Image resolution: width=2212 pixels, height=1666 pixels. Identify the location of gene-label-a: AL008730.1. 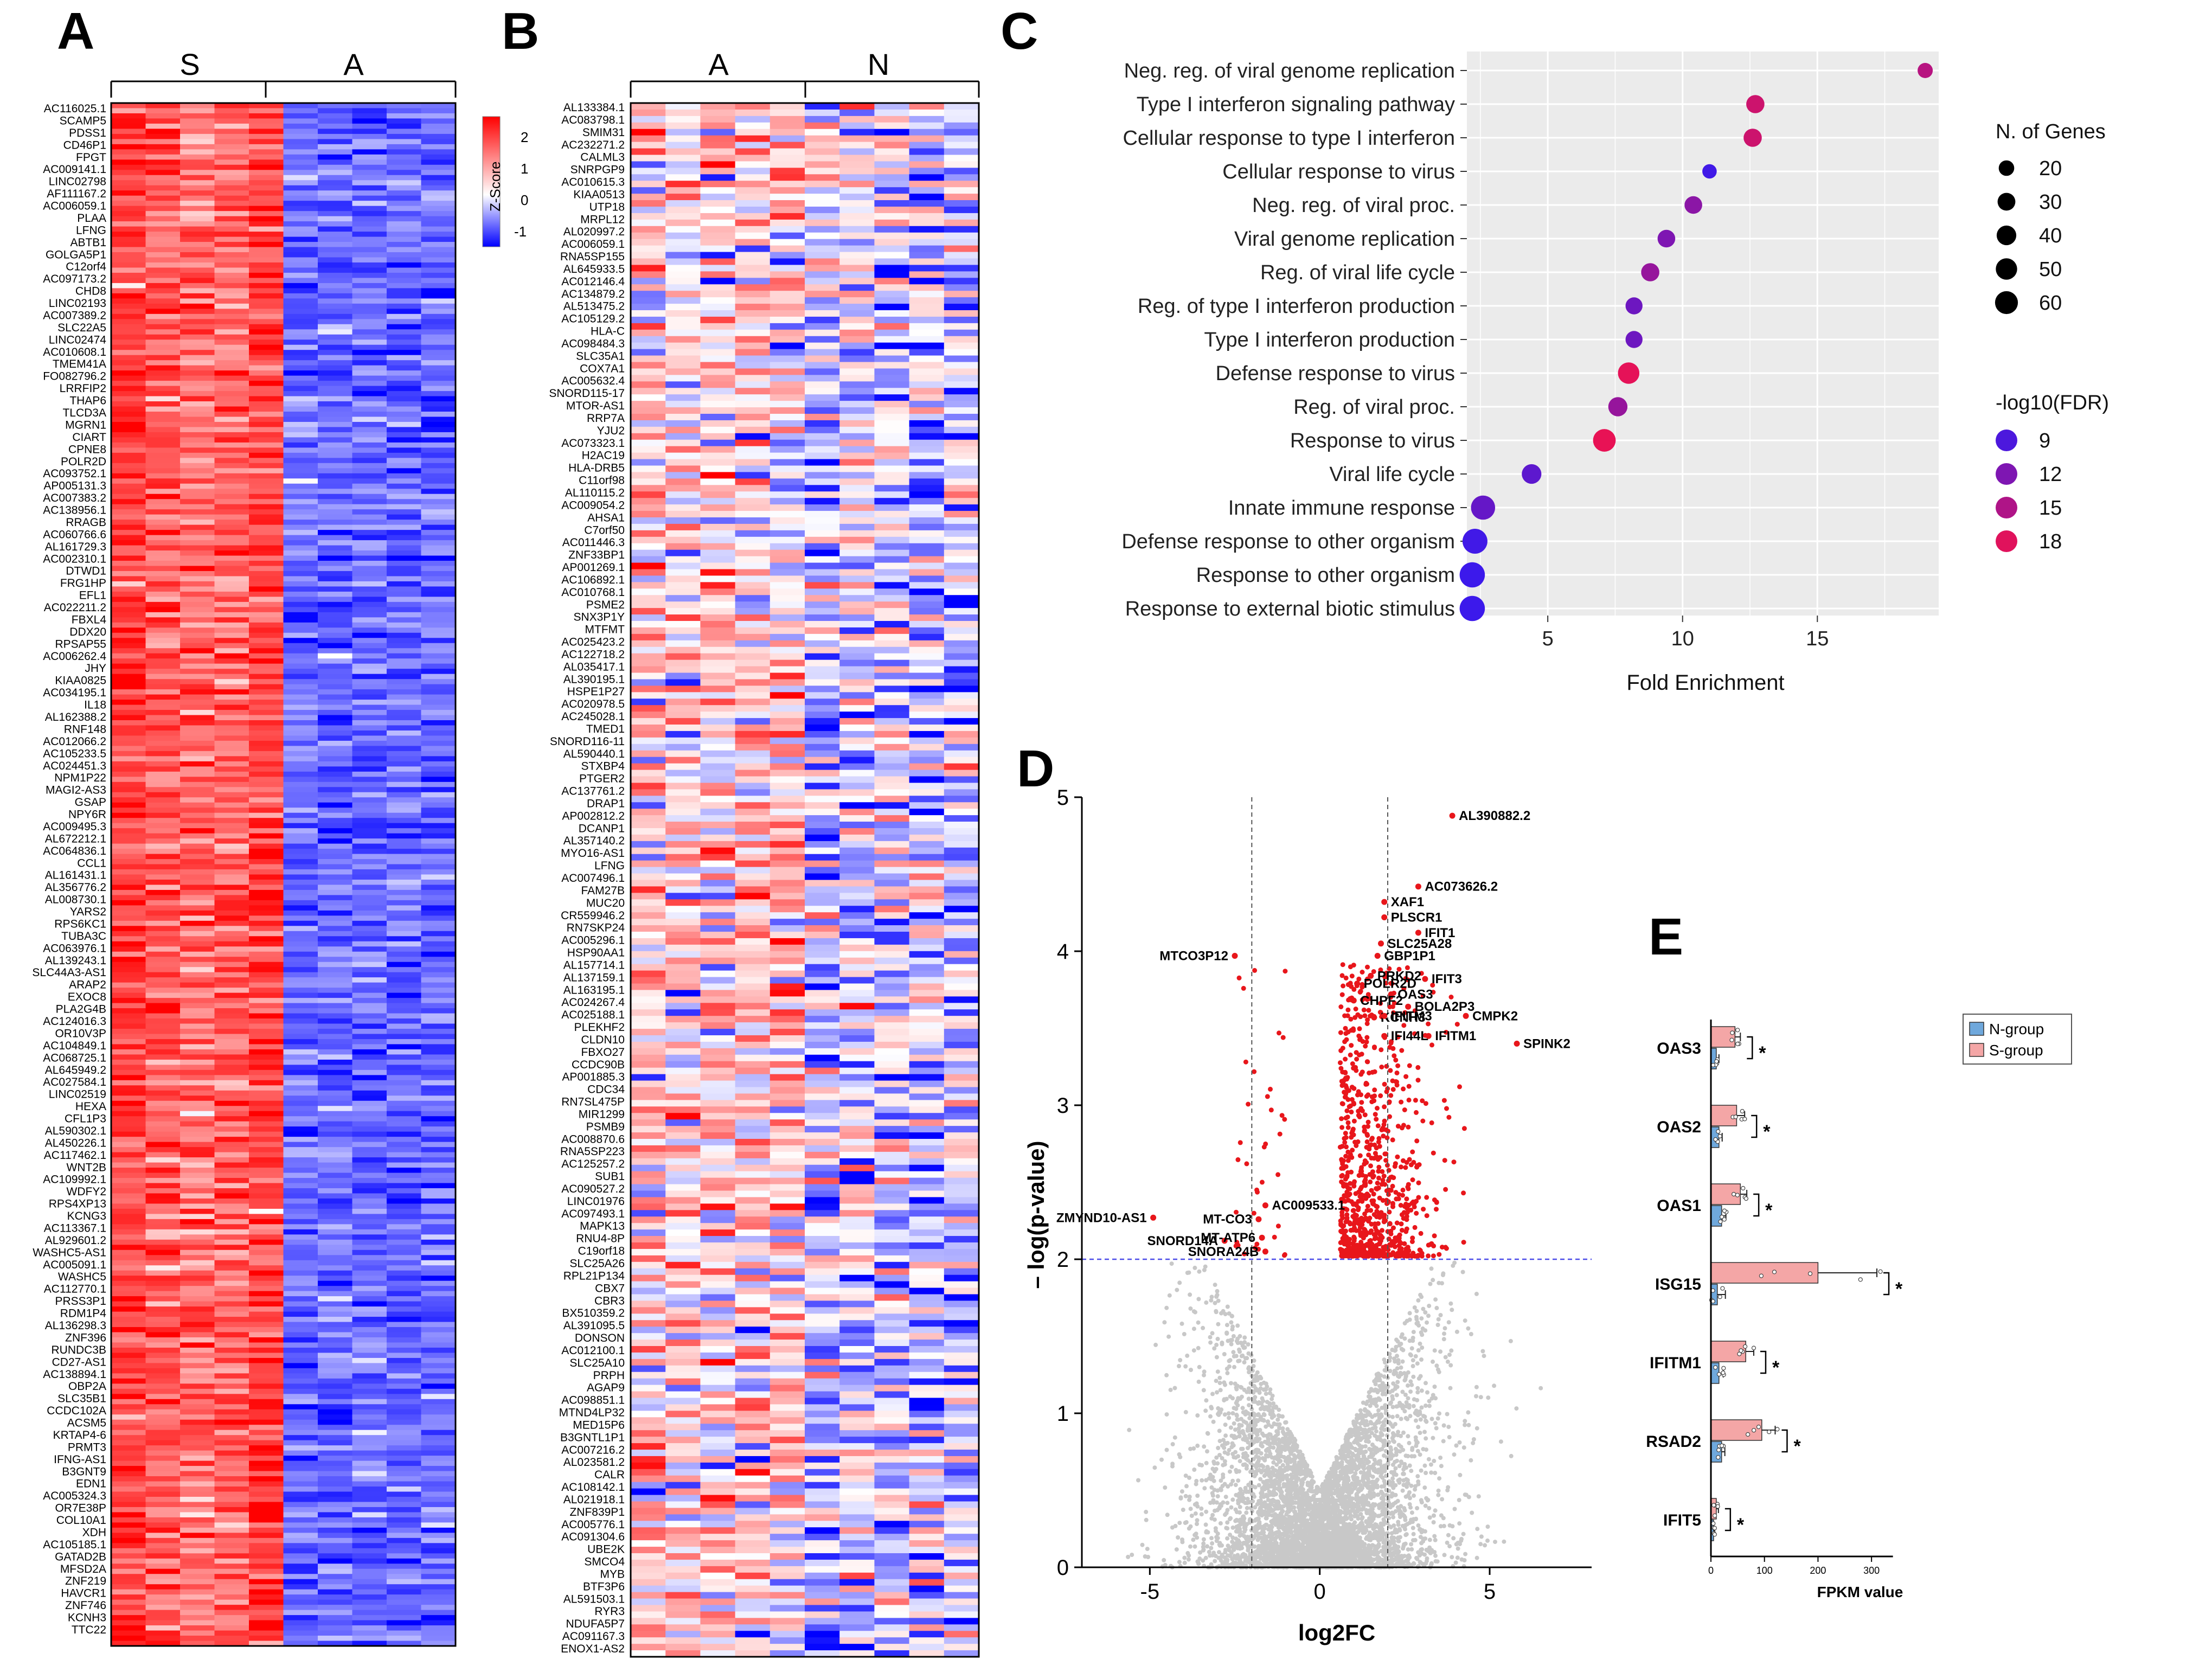
(75, 900).